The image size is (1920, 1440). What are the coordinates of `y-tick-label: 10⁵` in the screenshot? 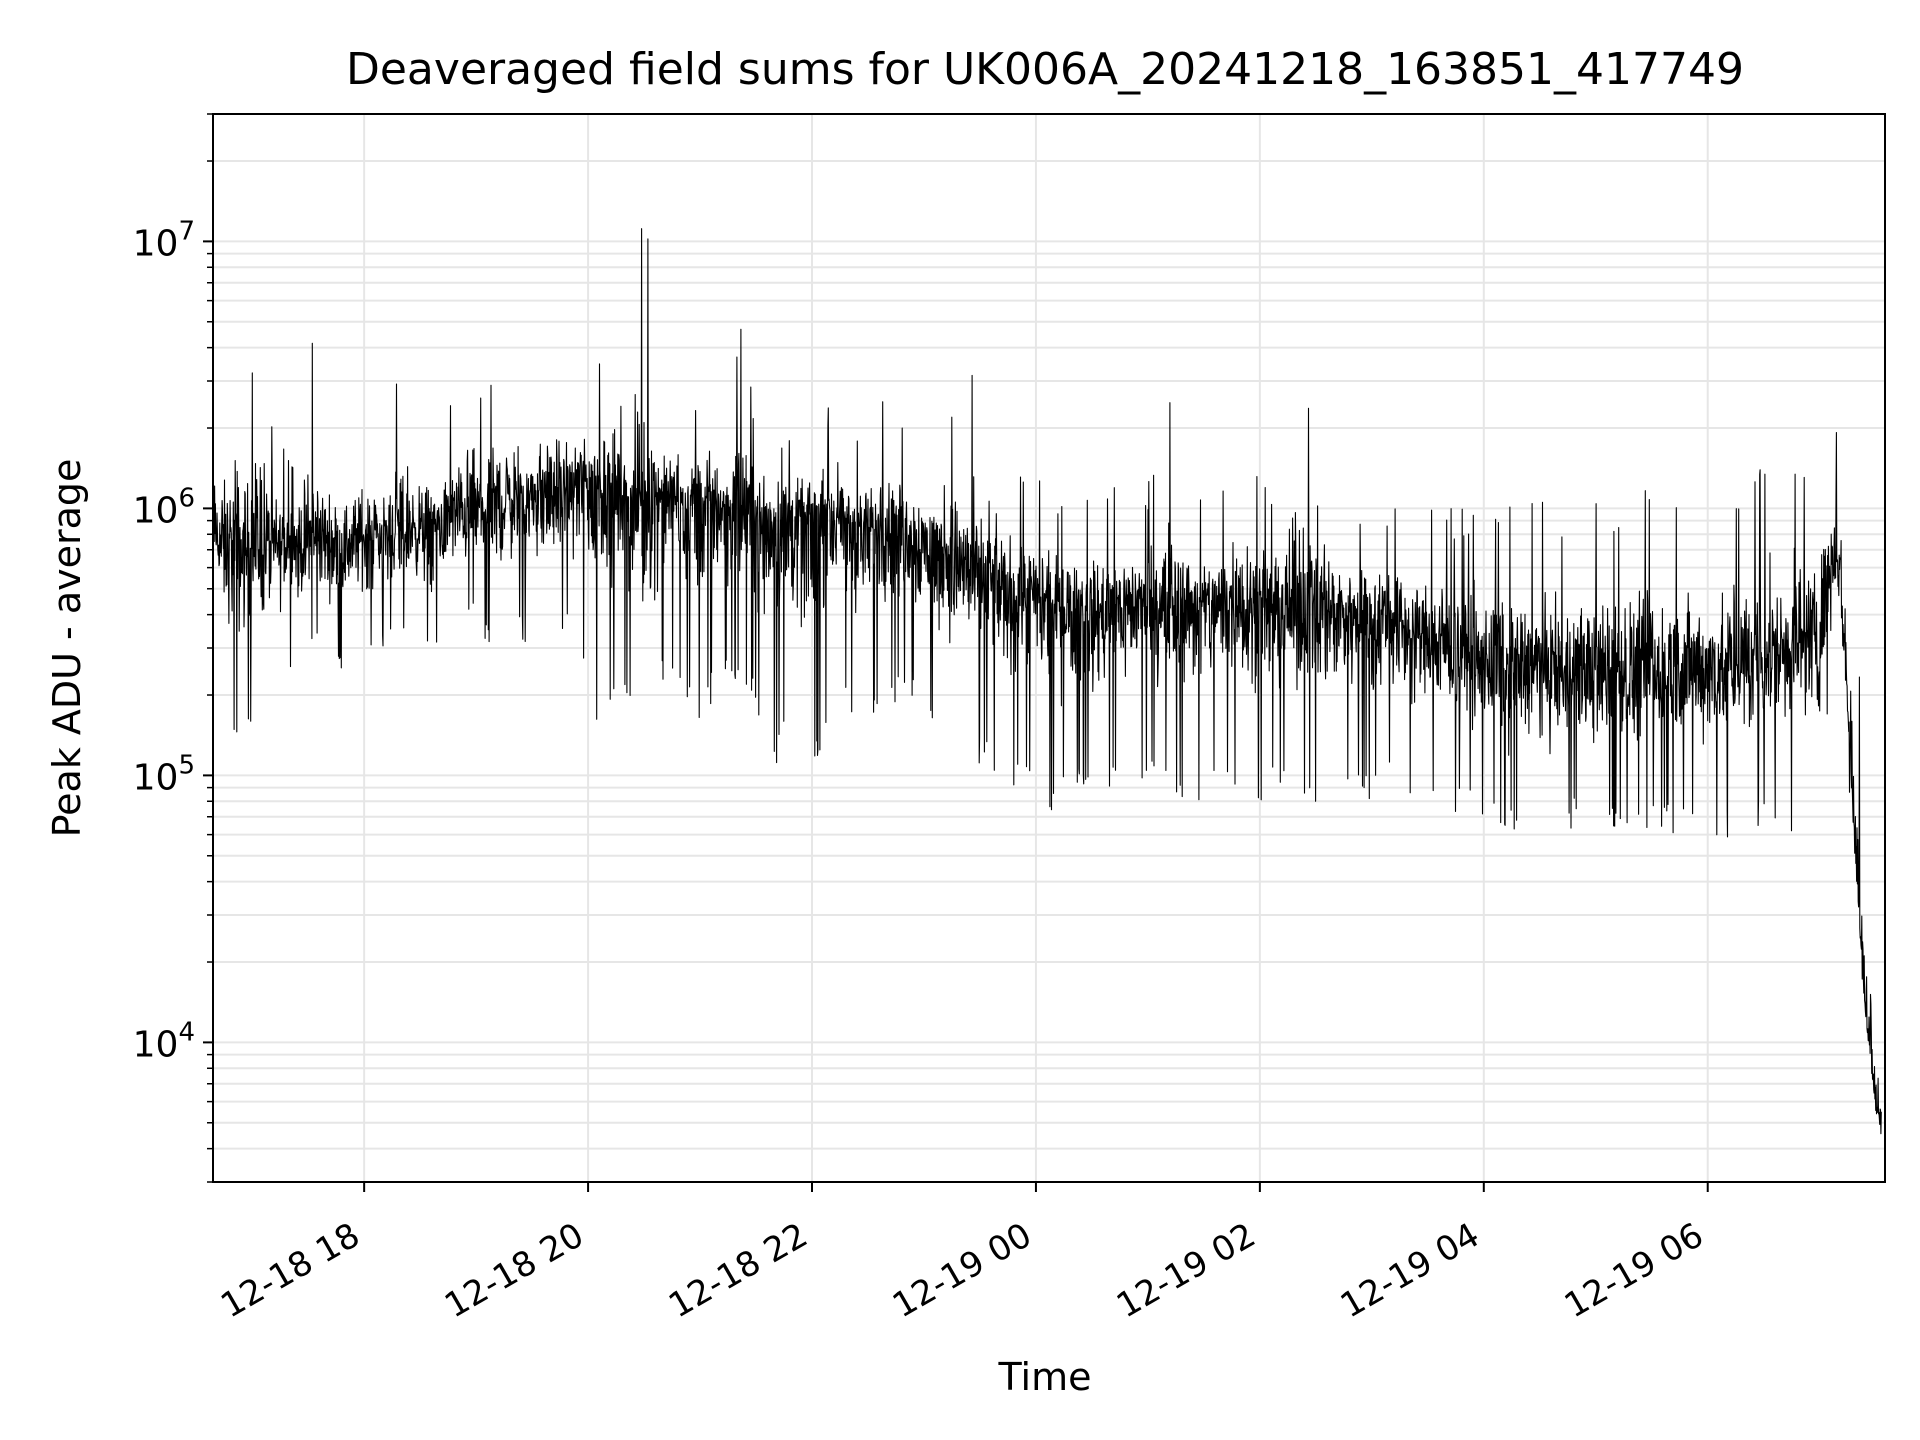 It's located at (164, 774).